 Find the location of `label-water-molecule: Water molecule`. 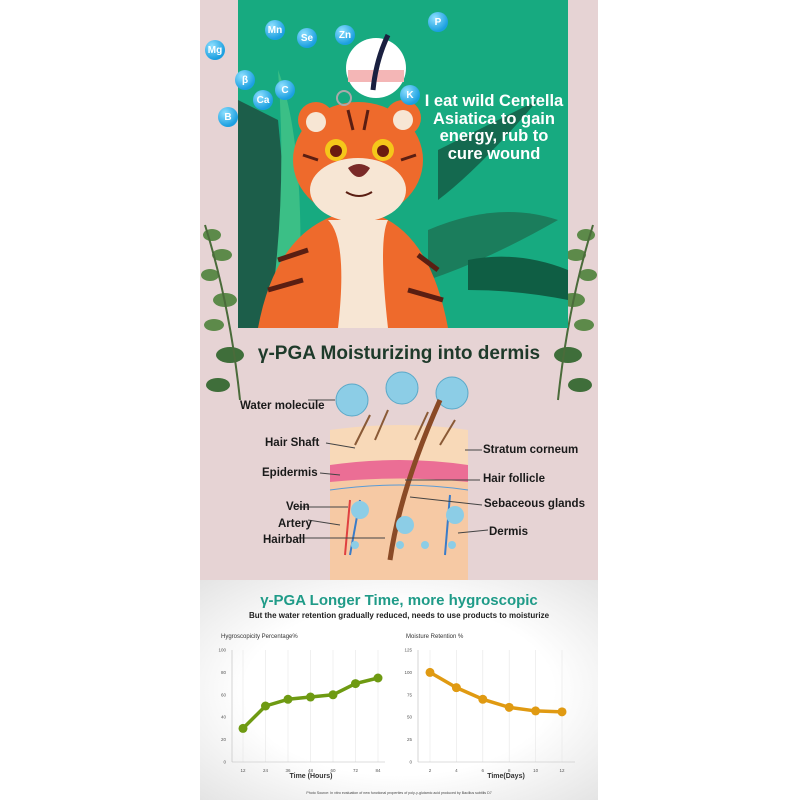

label-water-molecule: Water molecule is located at coordinates (282, 406).